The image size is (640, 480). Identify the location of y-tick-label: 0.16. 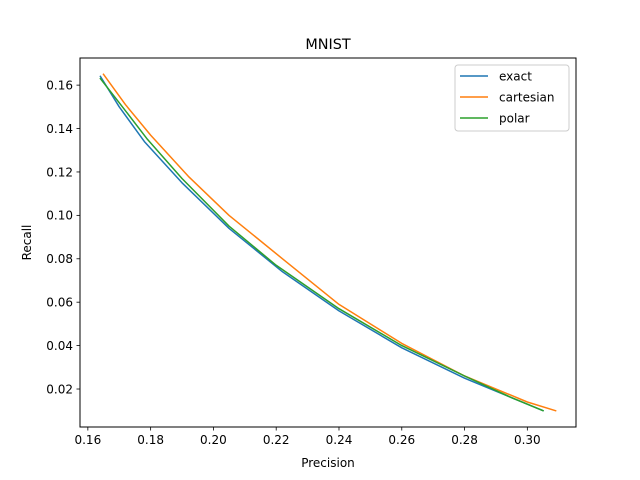
(59, 85).